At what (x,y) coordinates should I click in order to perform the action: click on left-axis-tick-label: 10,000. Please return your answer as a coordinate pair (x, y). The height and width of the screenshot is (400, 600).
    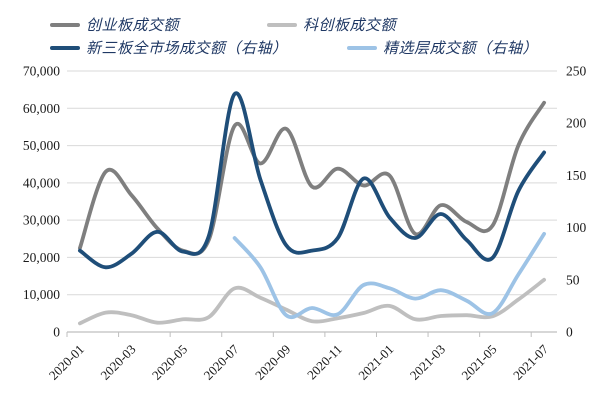
    Looking at the image, I should click on (41, 294).